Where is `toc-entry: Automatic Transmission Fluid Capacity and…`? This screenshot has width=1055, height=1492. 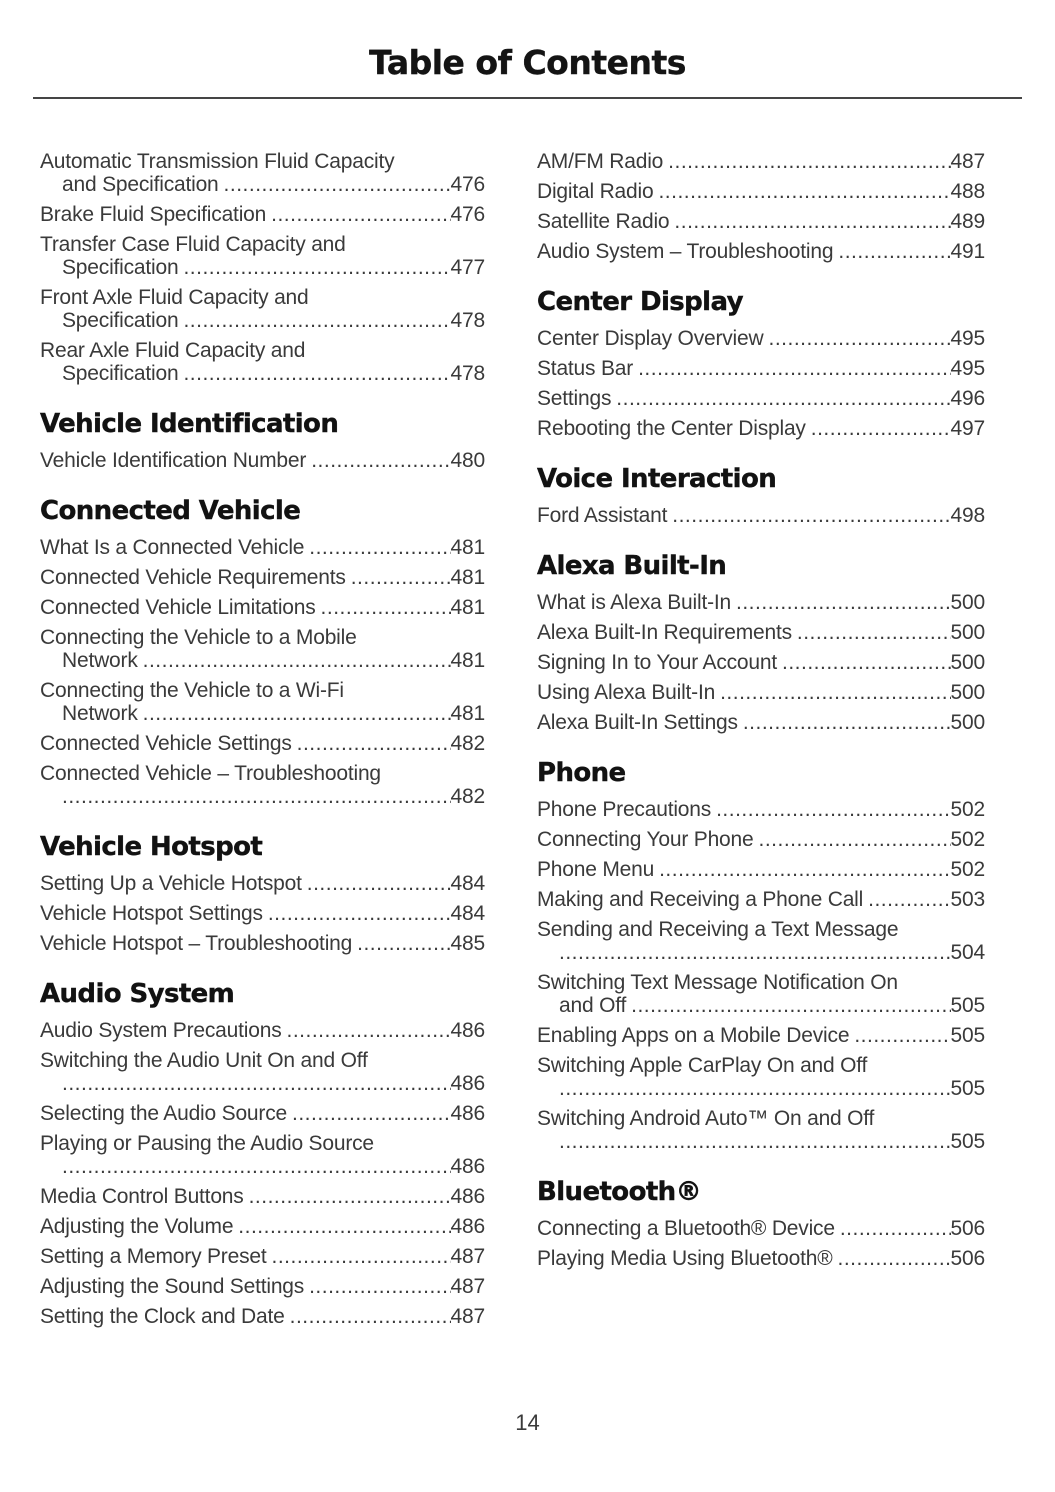
toc-entry: Automatic Transmission Fluid Capacity and… is located at coordinates (262, 173).